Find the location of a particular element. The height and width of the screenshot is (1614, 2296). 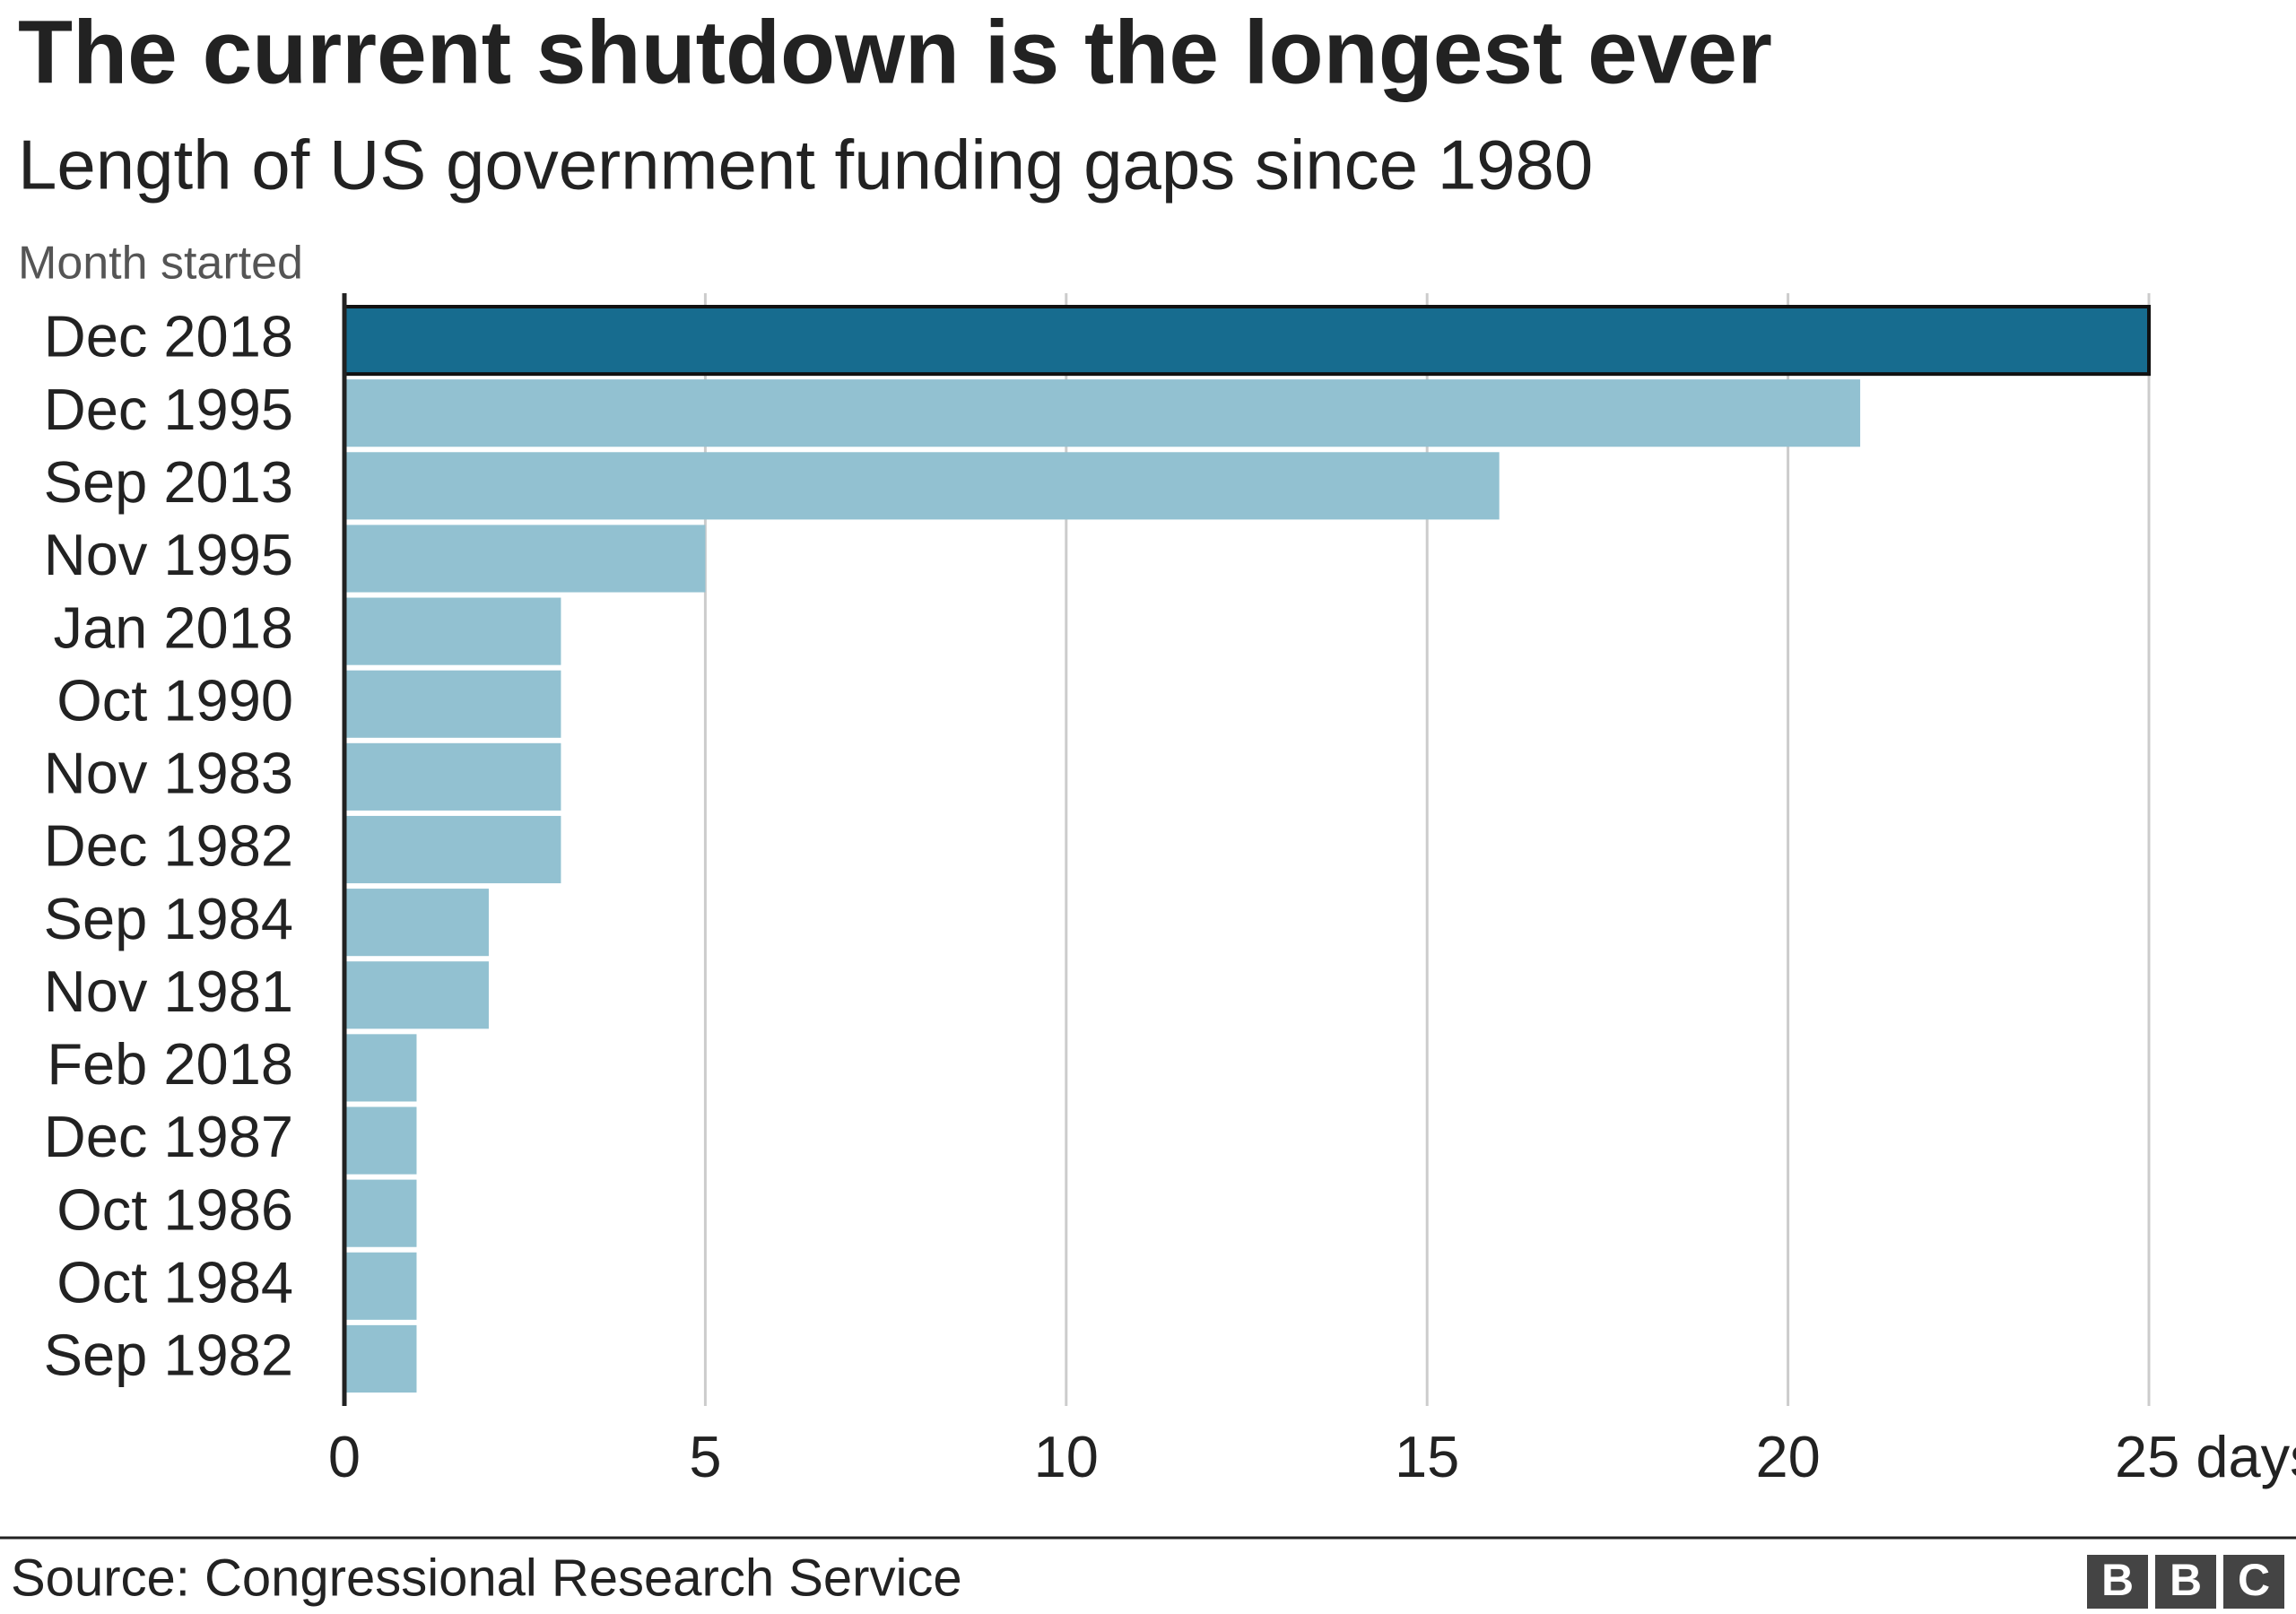

y-tick-label: Nov 1995 is located at coordinates (168, 554).